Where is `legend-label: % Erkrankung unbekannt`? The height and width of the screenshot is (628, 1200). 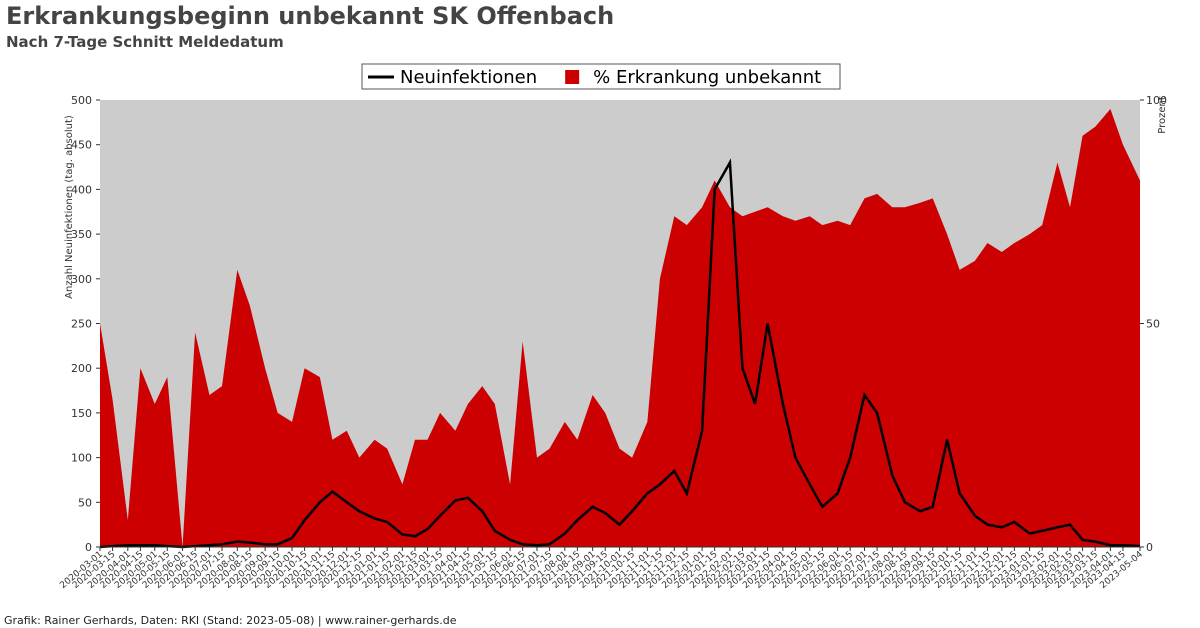 legend-label: % Erkrankung unbekannt is located at coordinates (707, 77).